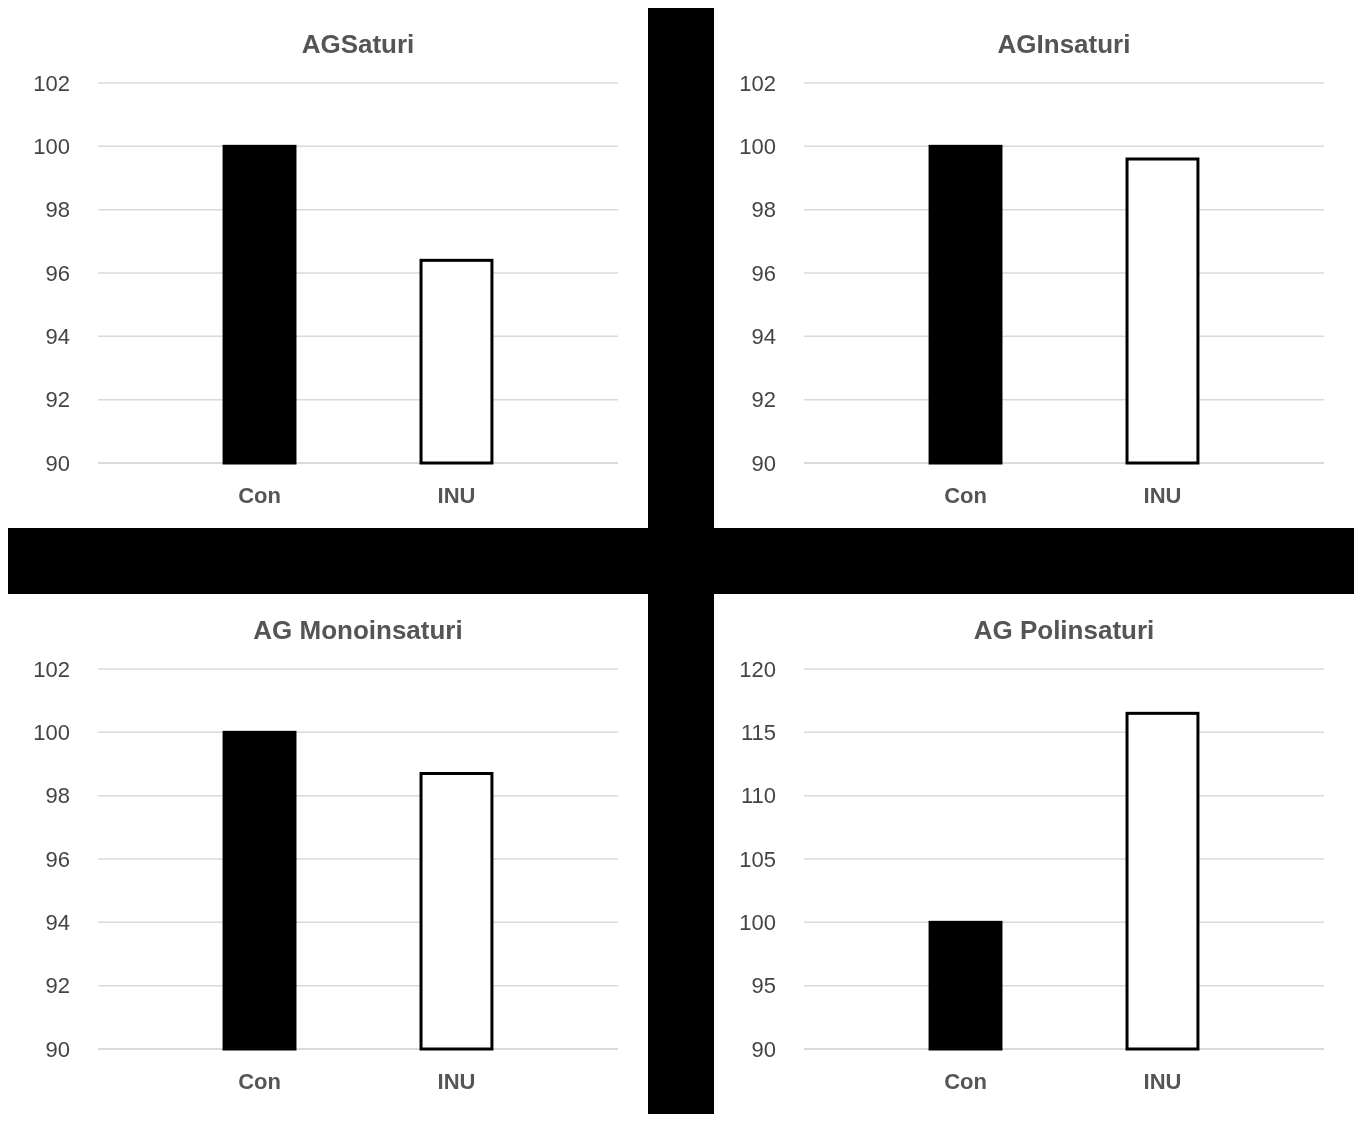 The image size is (1362, 1137). I want to click on chart-title: AG Polinsaturi, so click(1064, 630).